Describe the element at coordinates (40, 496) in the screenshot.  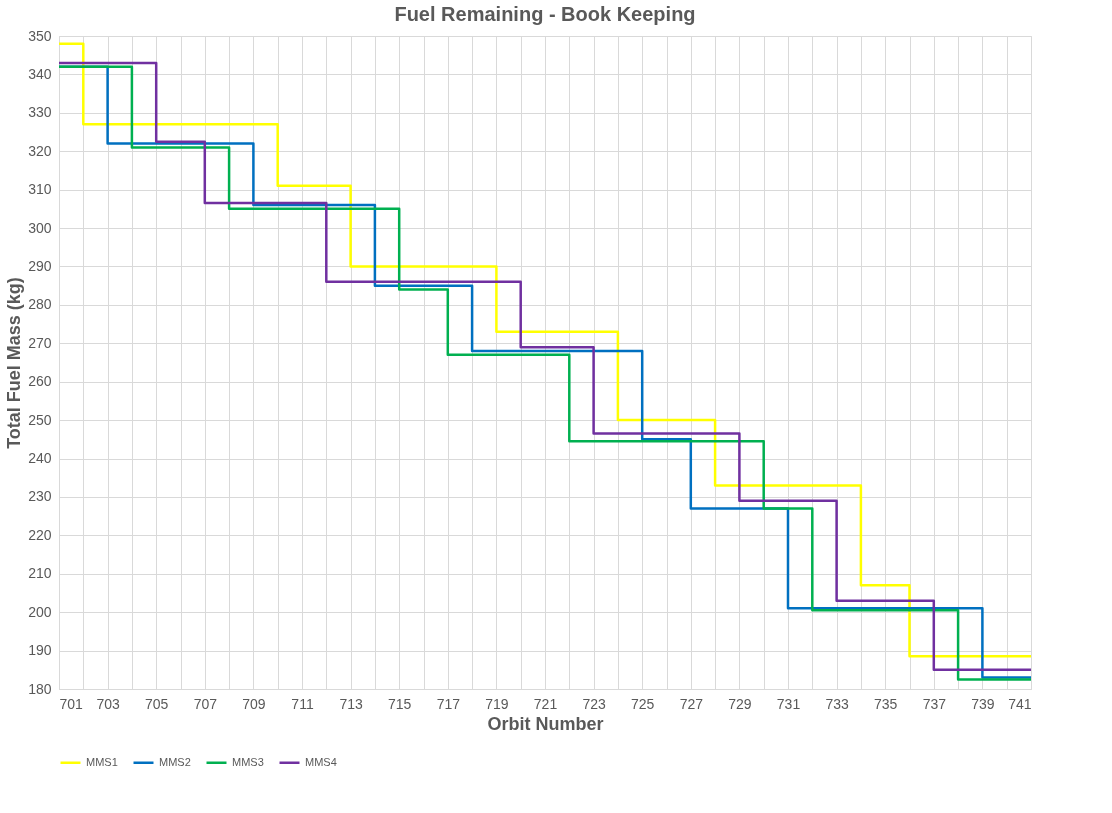
I see `y-tick-label: 230` at that location.